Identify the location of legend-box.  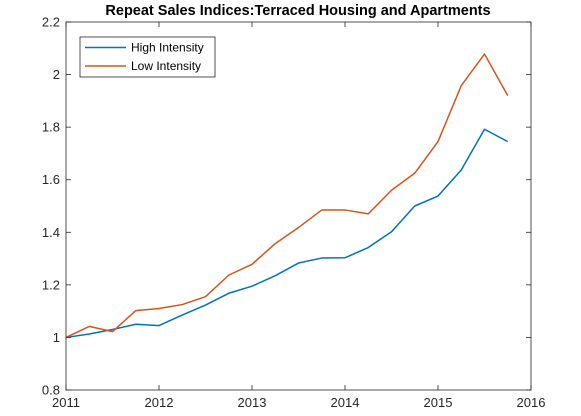
(147, 57).